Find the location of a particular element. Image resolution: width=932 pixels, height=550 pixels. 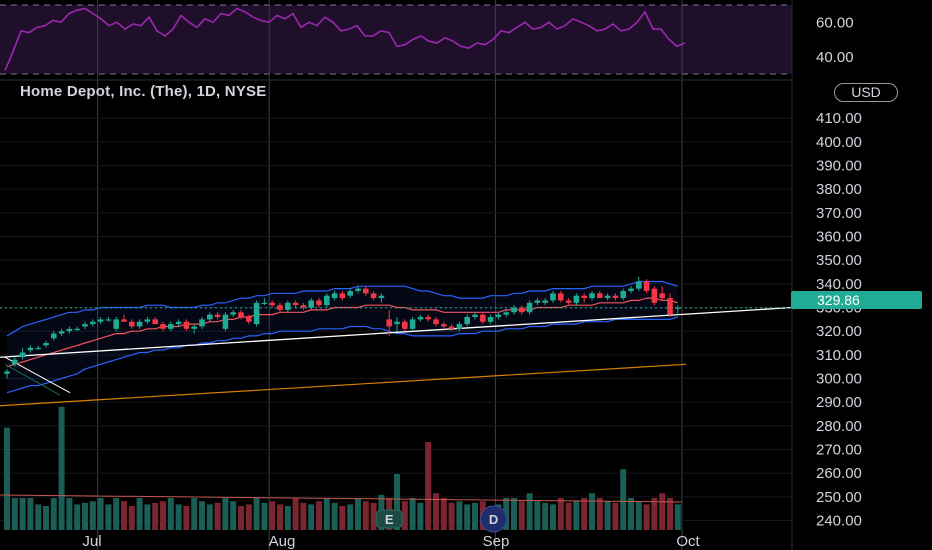

x-tick-label: Jul is located at coordinates (91, 541).